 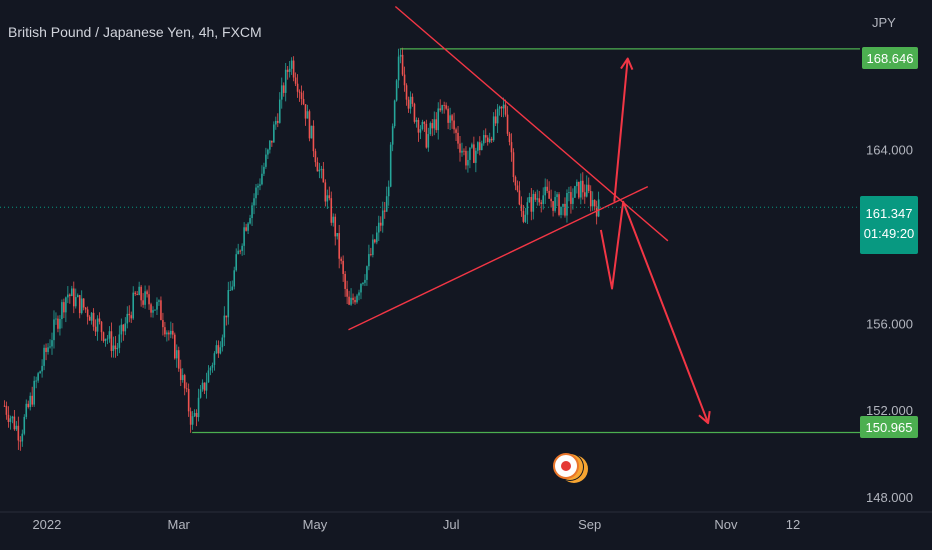 What do you see at coordinates (889, 150) in the screenshot?
I see `price-tick-label: 164.000` at bounding box center [889, 150].